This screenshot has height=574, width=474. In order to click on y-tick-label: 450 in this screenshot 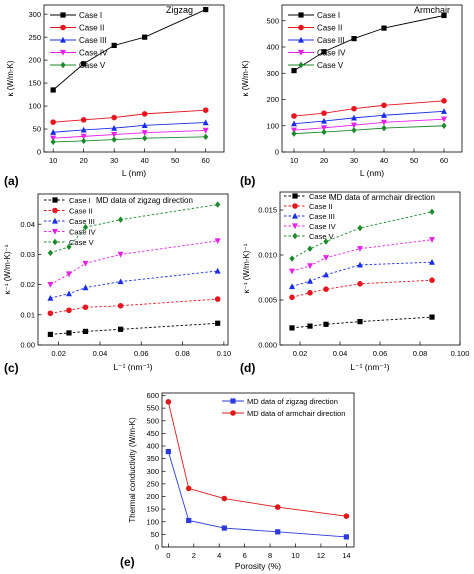, I will do `click(152, 433)`.